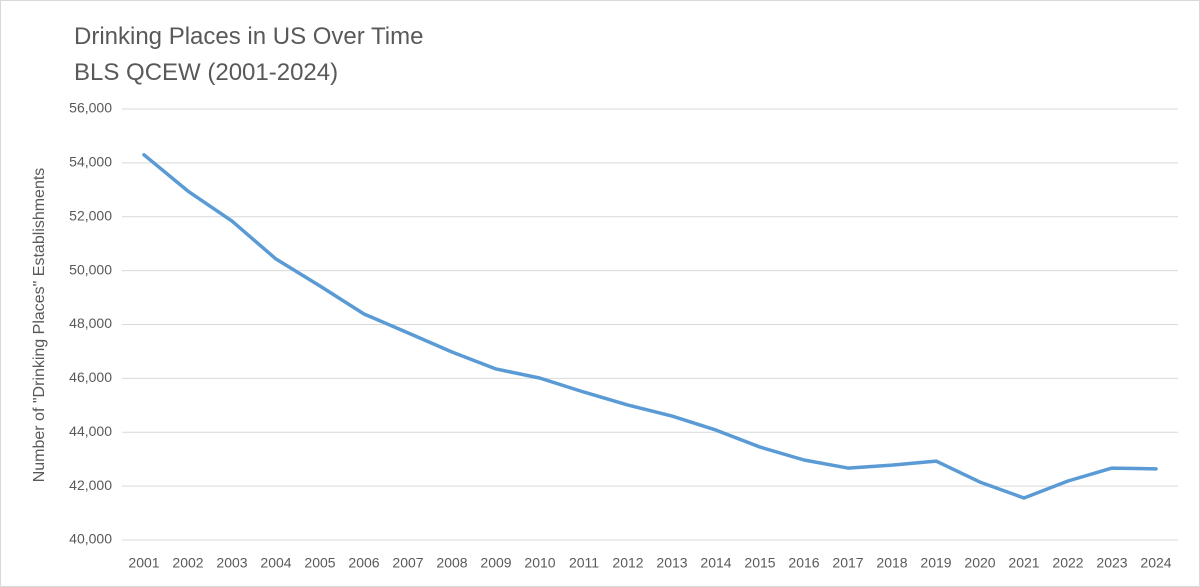 The height and width of the screenshot is (587, 1200). Describe the element at coordinates (1155, 563) in the screenshot. I see `x-tick-label: 2024` at that location.